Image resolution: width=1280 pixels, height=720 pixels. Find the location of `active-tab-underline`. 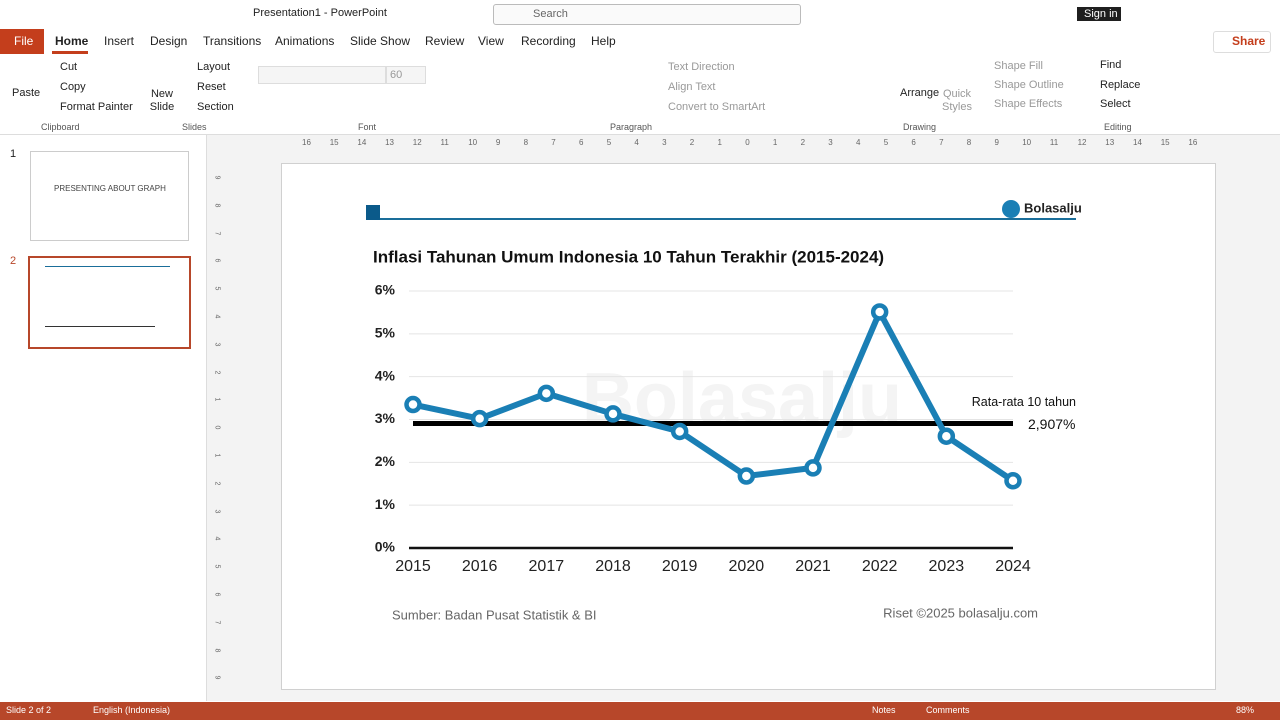

active-tab-underline is located at coordinates (70, 52).